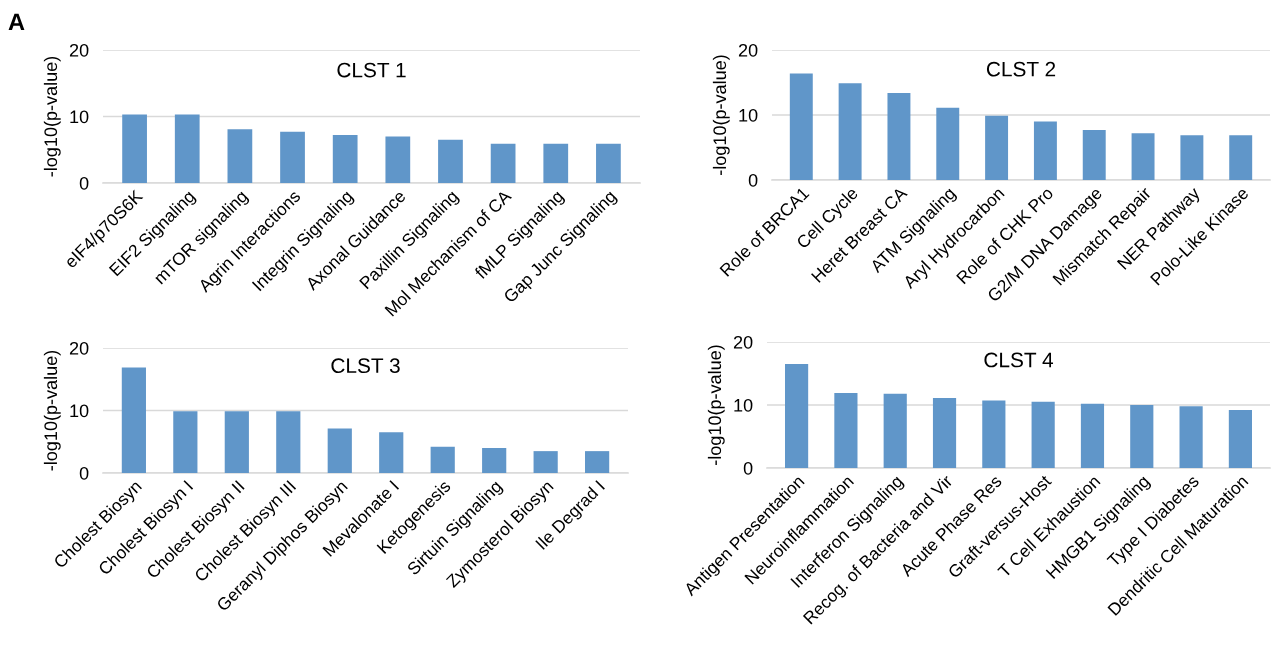 Image resolution: width=1274 pixels, height=661 pixels. I want to click on chart-title: CLST 1, so click(371, 70).